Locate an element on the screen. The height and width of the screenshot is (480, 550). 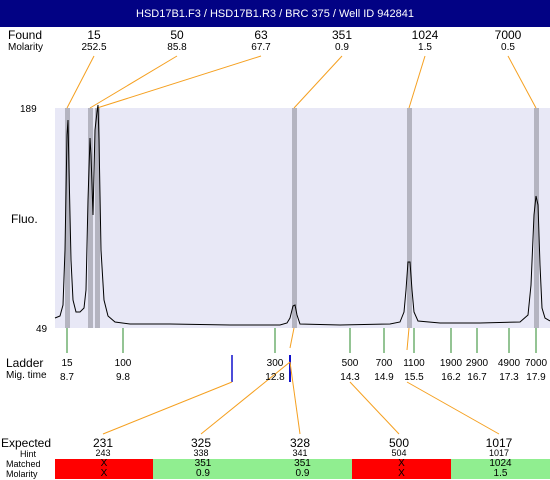
ladder-time: 12.8 is located at coordinates (275, 377).